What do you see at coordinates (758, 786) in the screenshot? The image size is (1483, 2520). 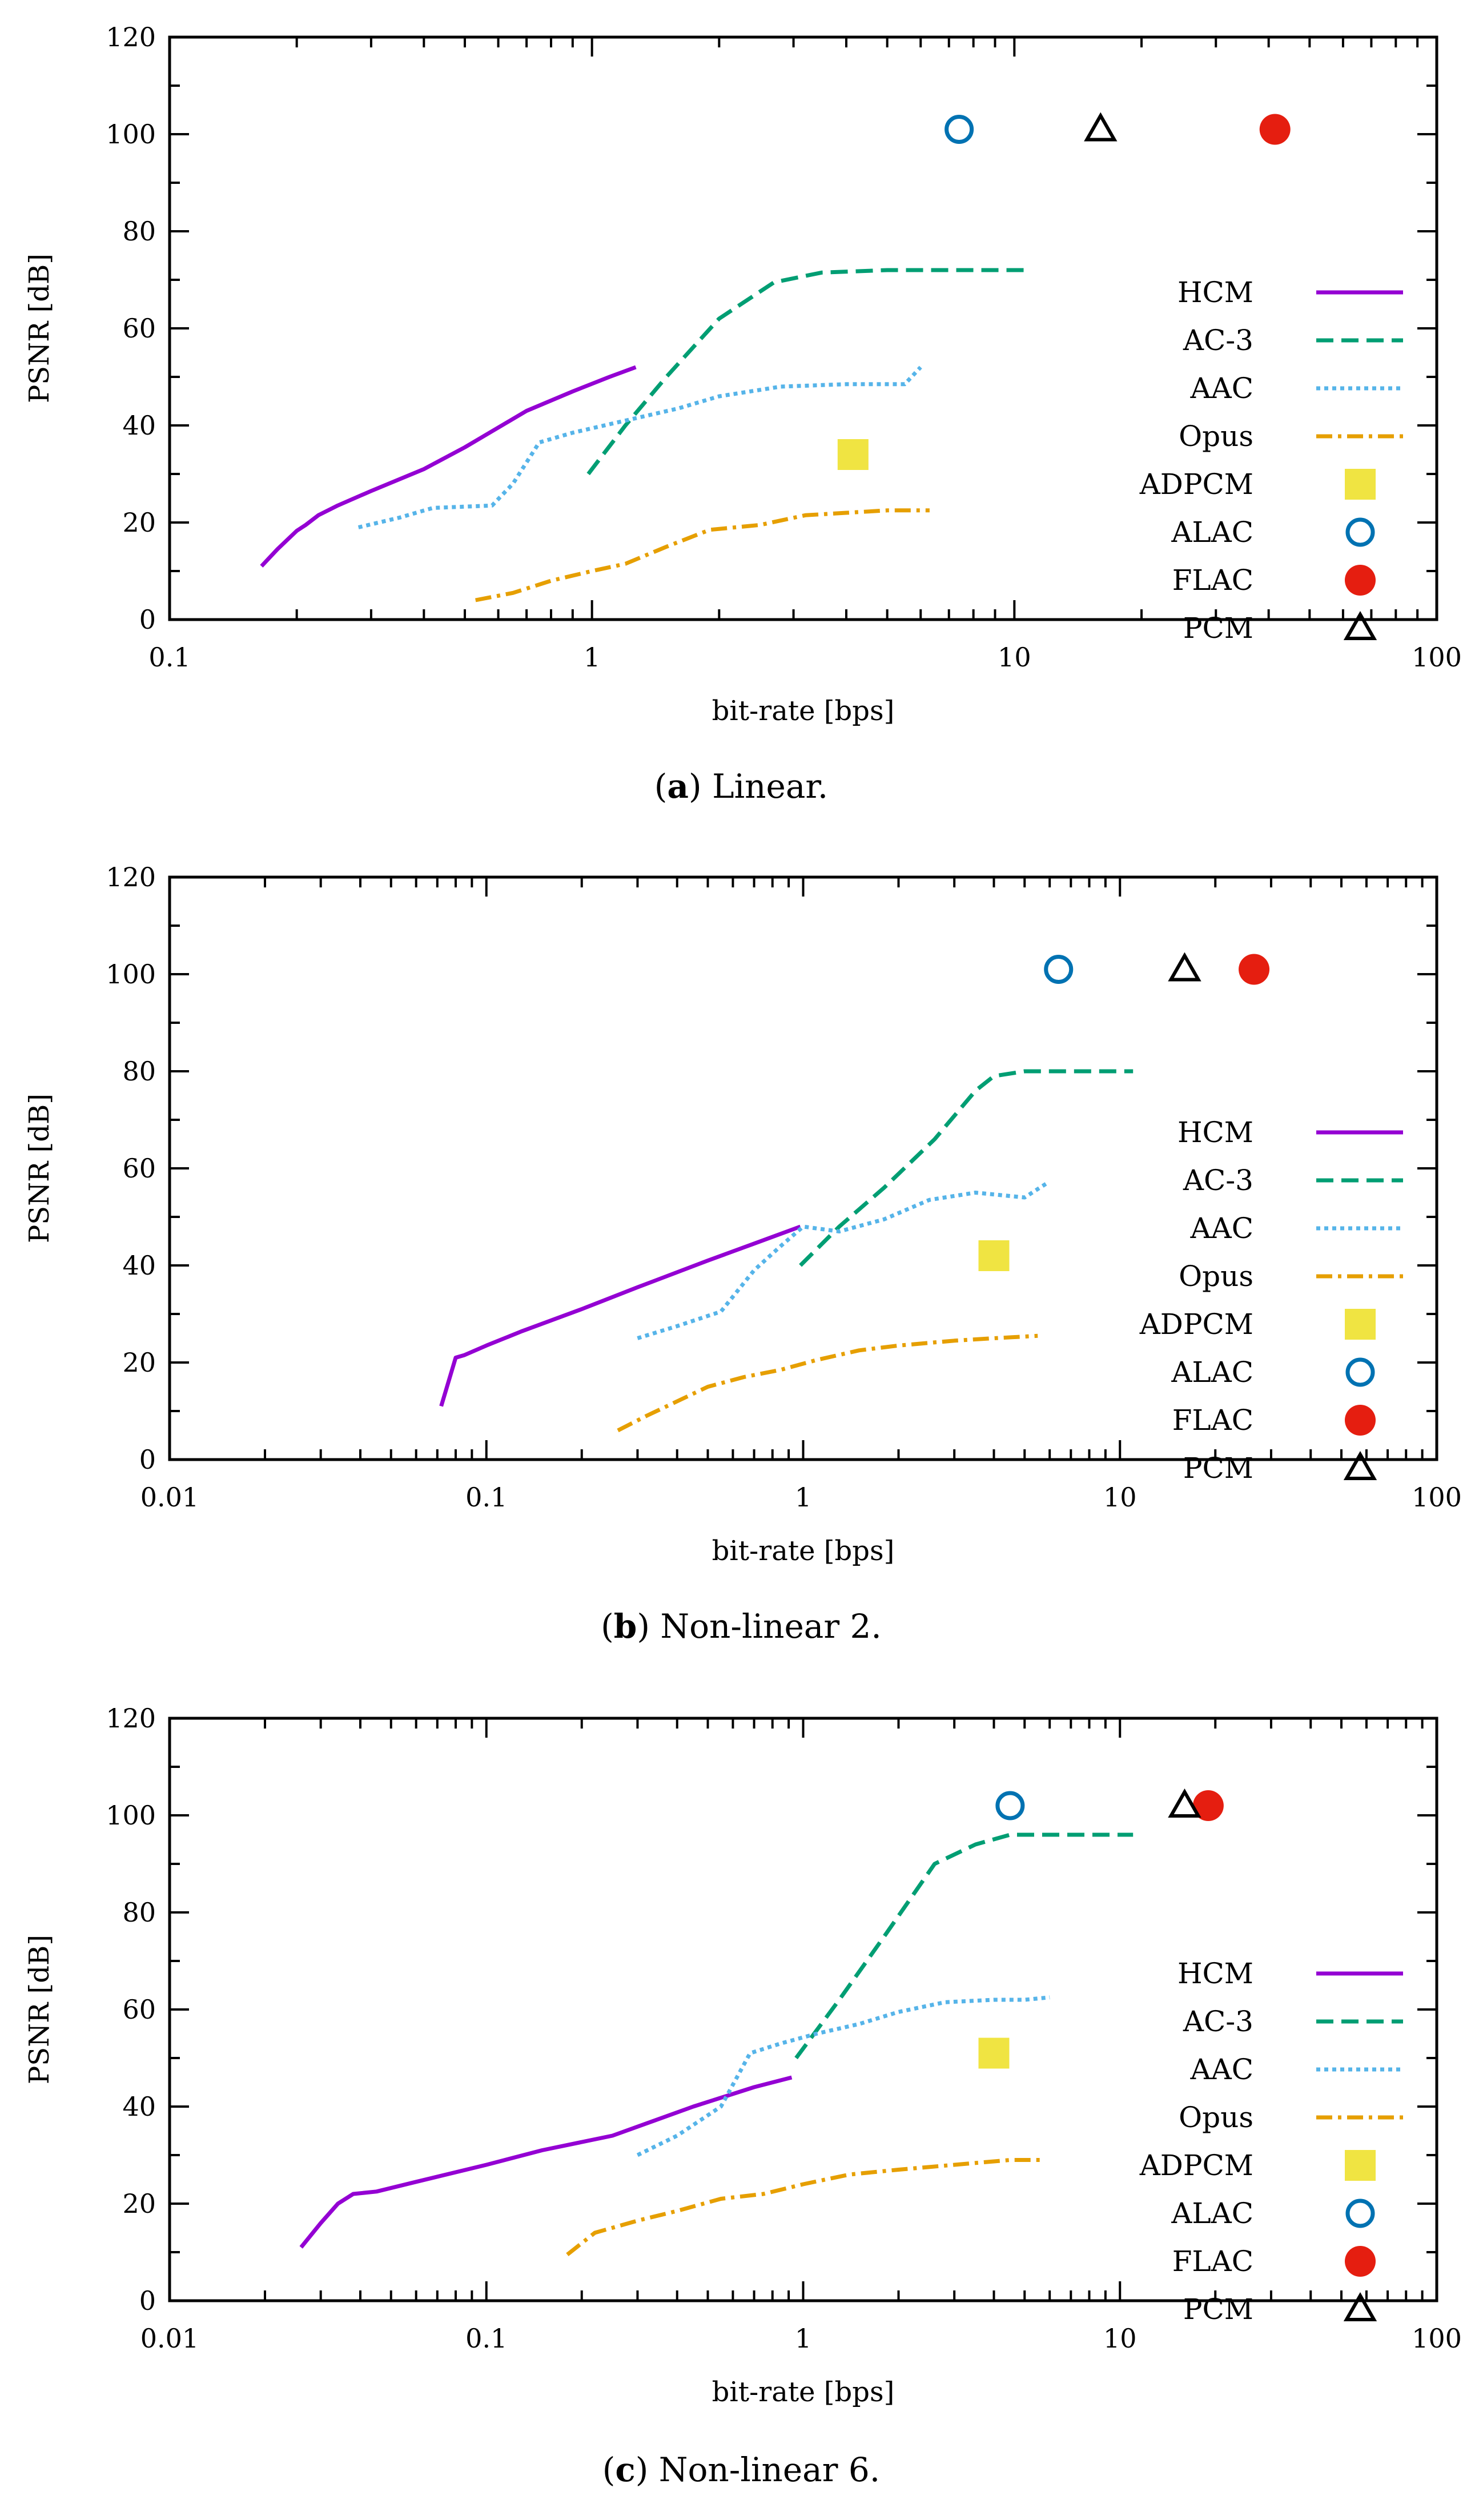 I see `caption-text: ) Linear.` at bounding box center [758, 786].